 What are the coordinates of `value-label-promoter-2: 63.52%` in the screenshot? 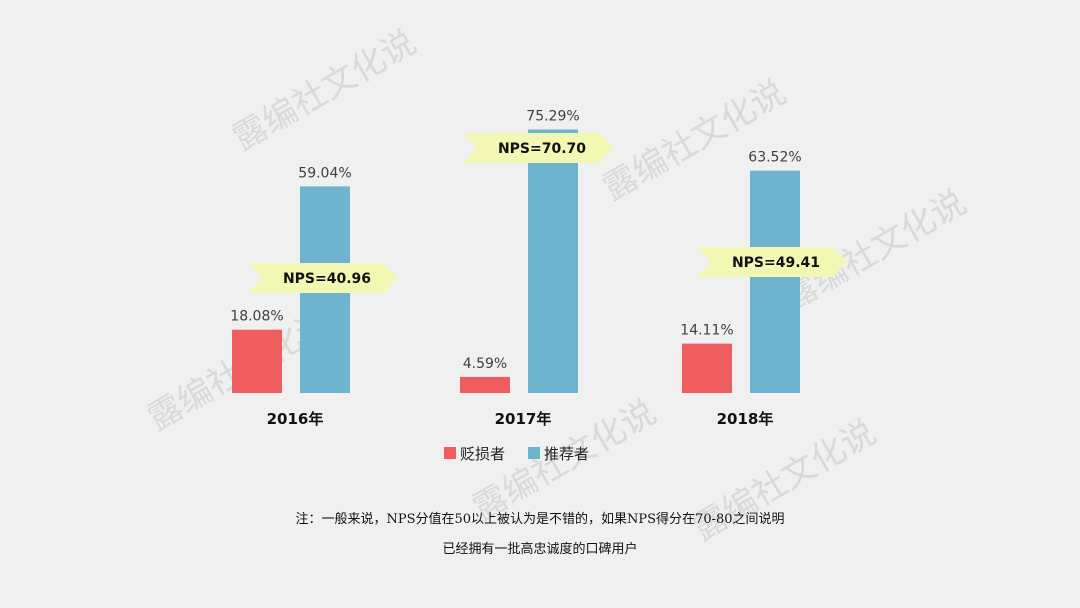 It's located at (774, 158).